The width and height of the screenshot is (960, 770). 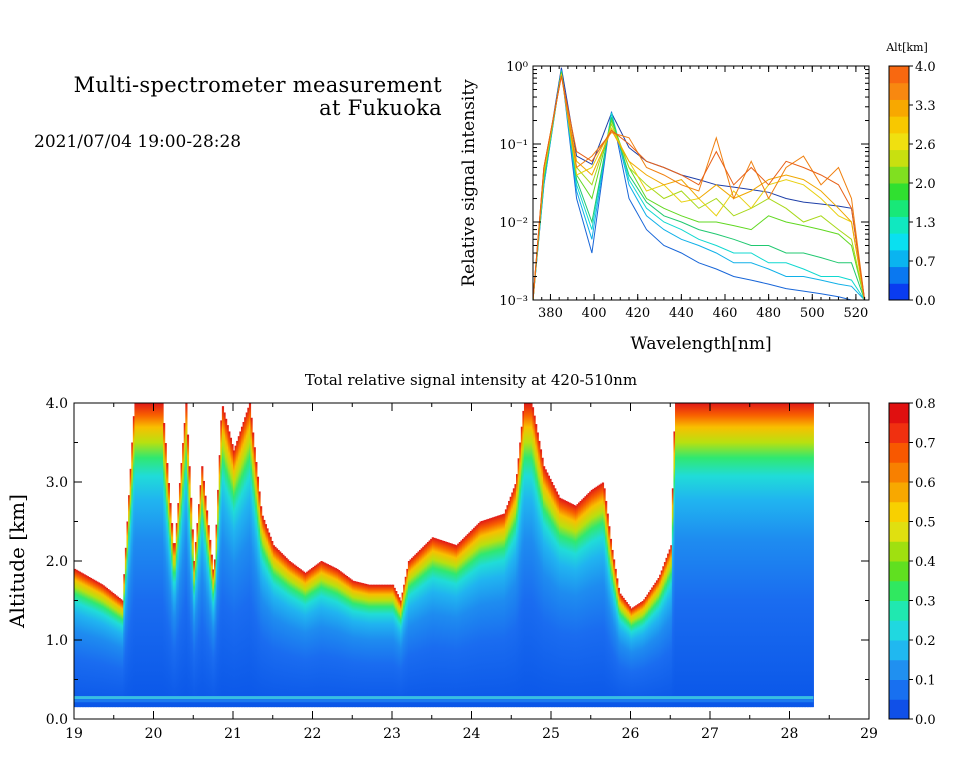 I want to click on spectrum-xtick-label: 500, so click(x=812, y=313).